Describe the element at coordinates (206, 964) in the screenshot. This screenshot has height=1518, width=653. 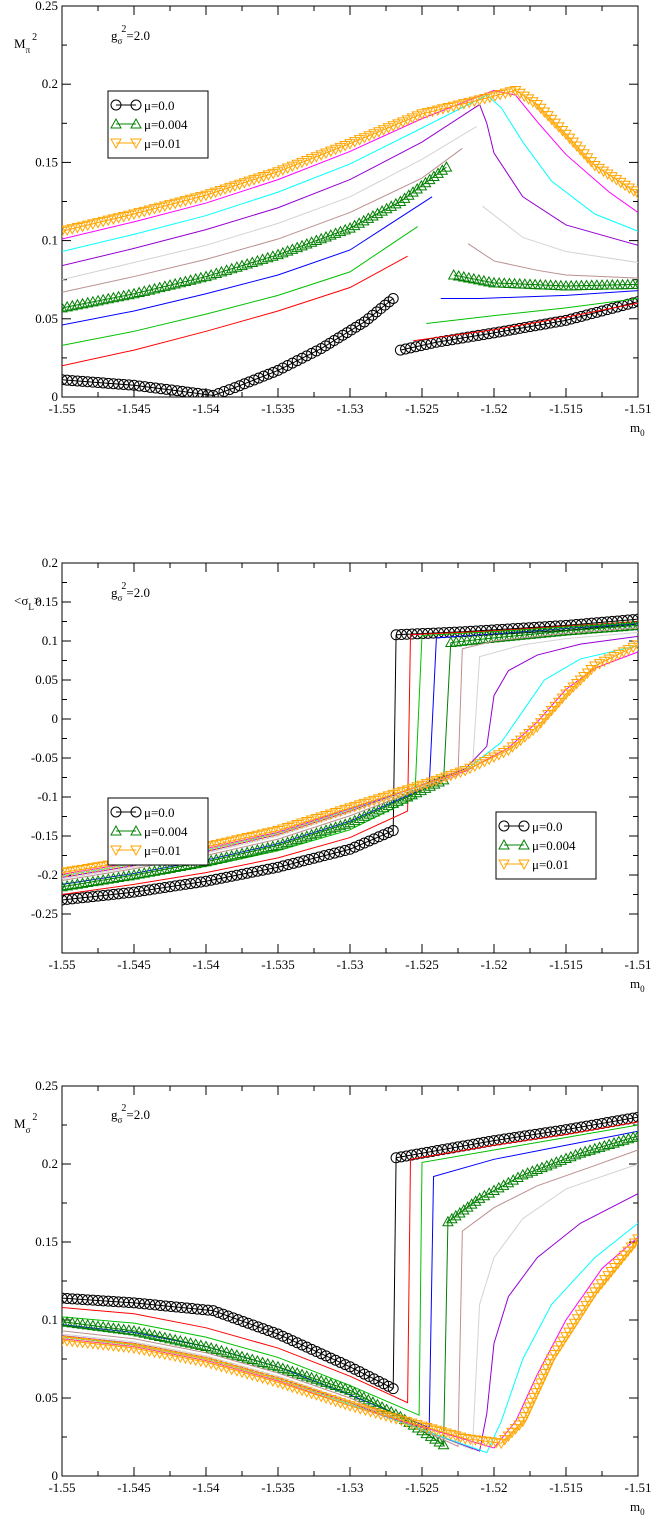
I see `x-tick-label: -1.54` at that location.